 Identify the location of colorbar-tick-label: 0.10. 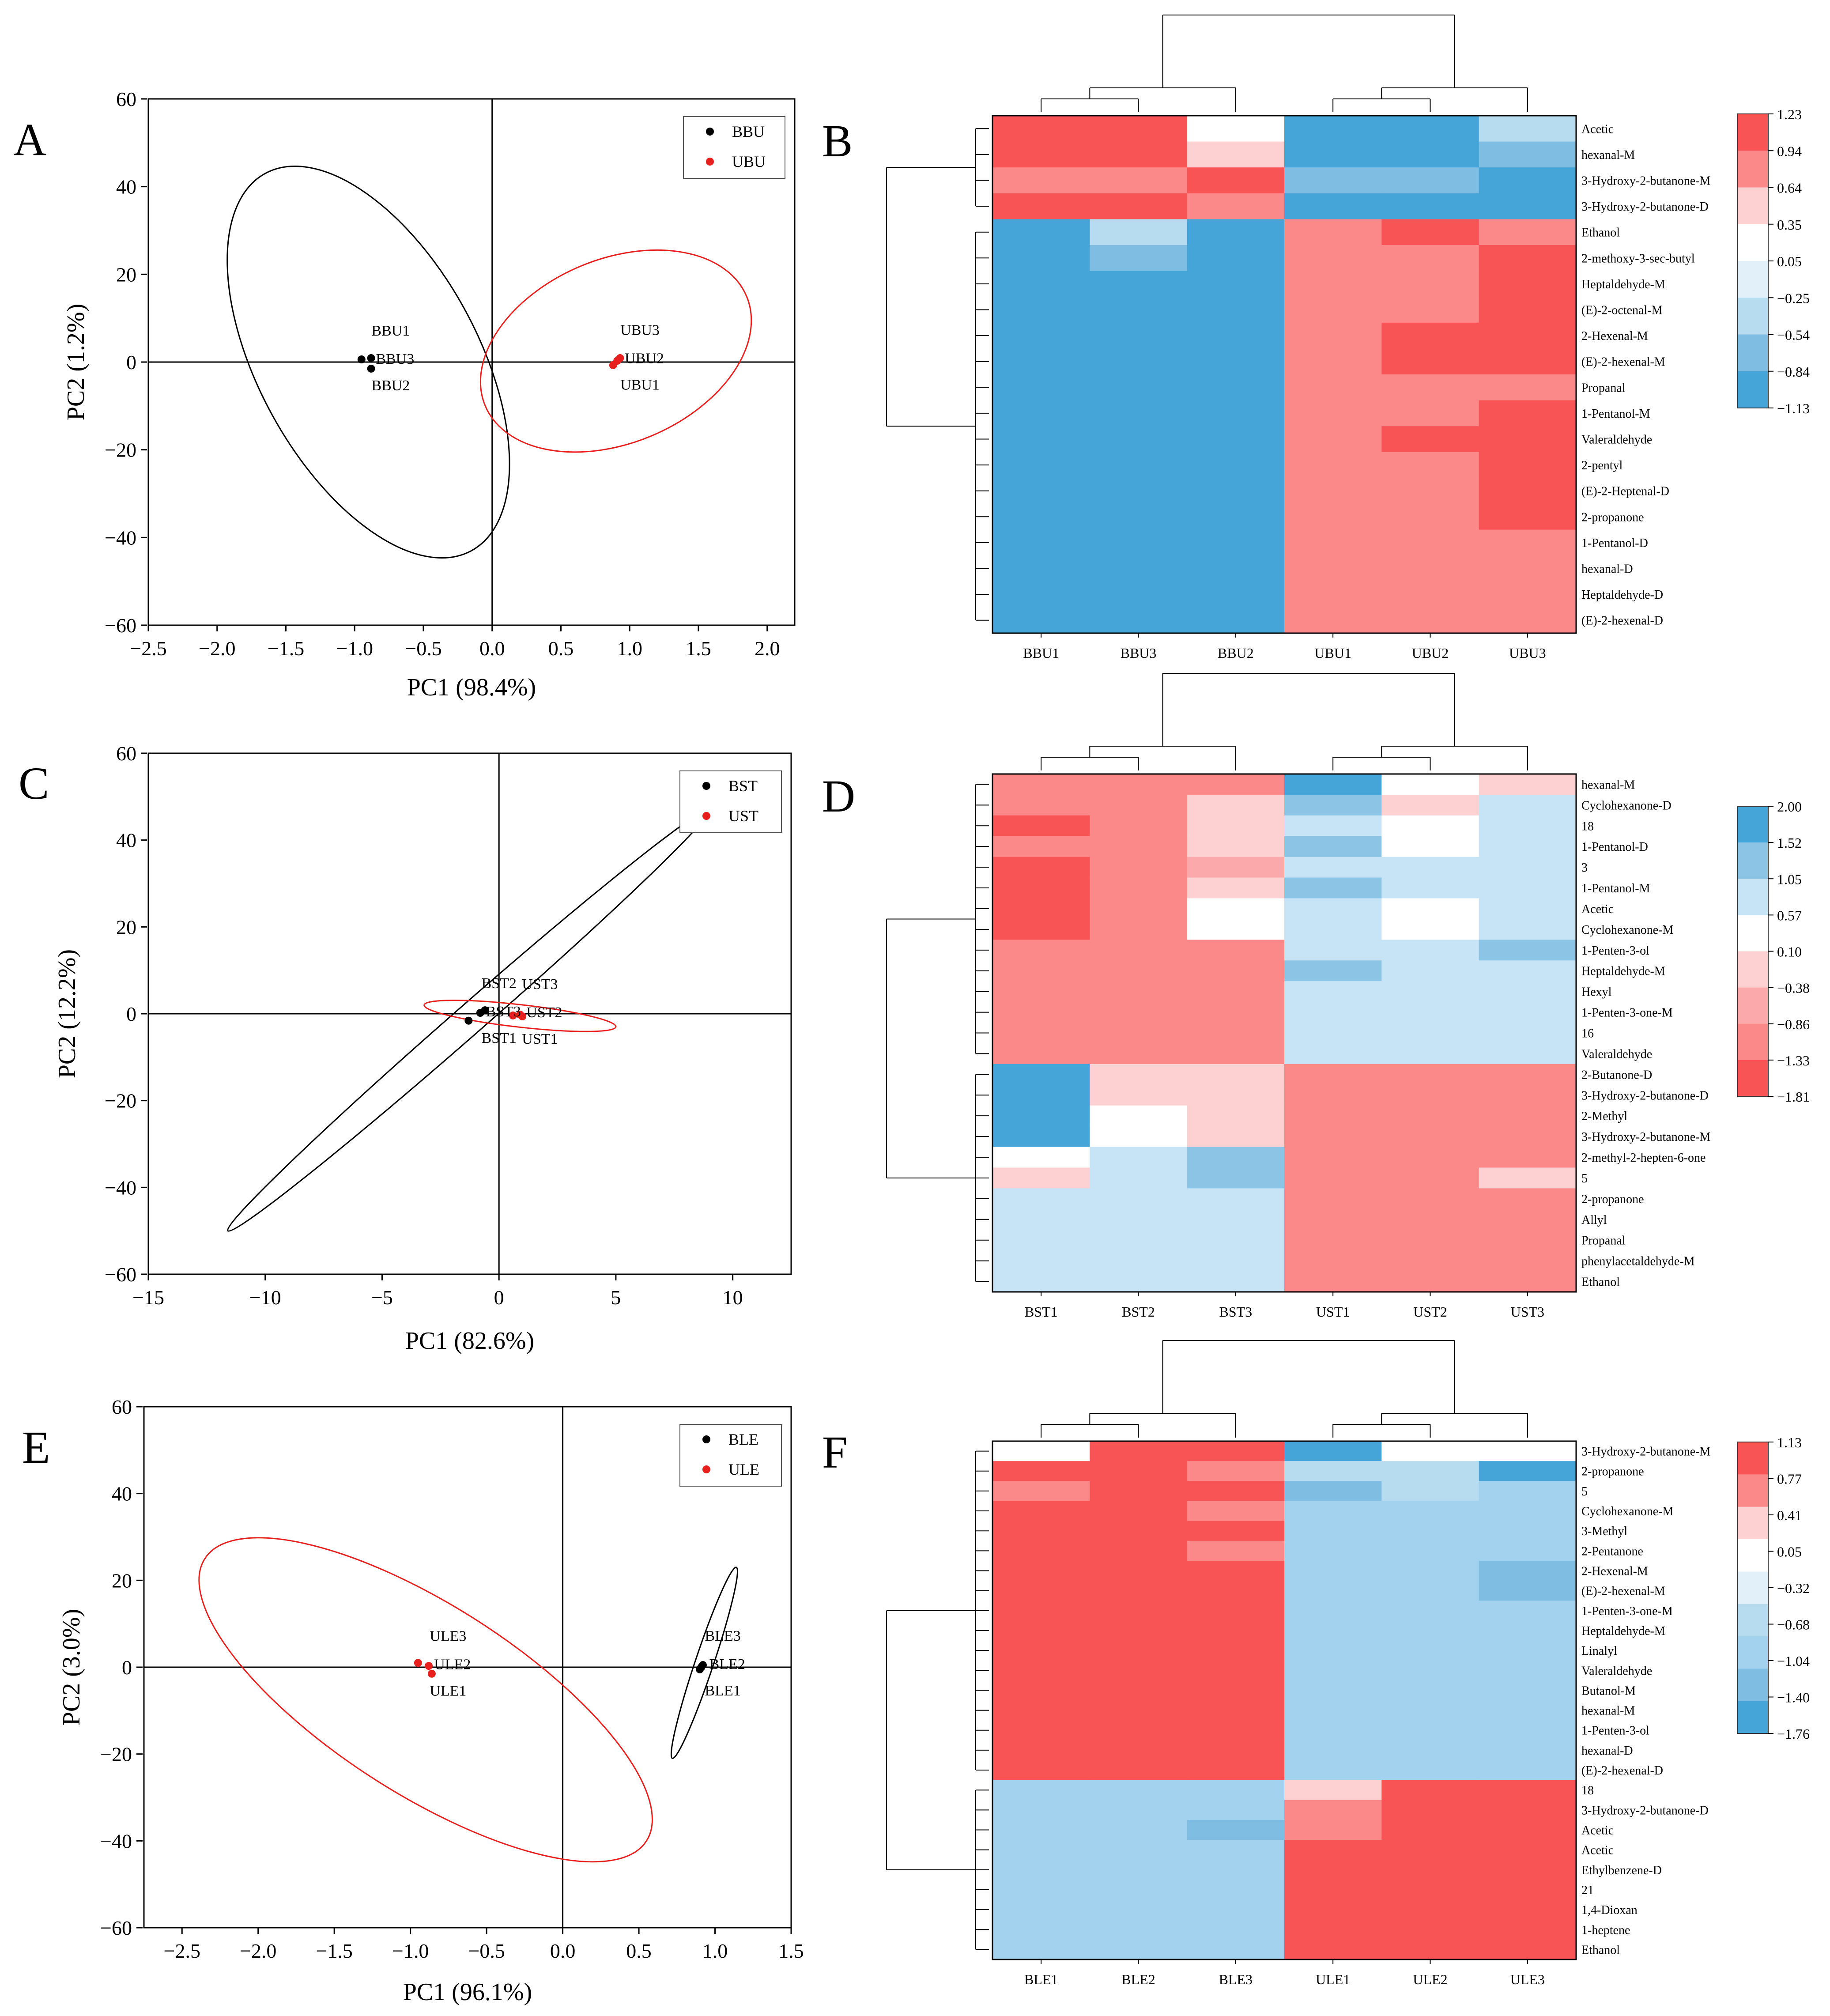
(1789, 952).